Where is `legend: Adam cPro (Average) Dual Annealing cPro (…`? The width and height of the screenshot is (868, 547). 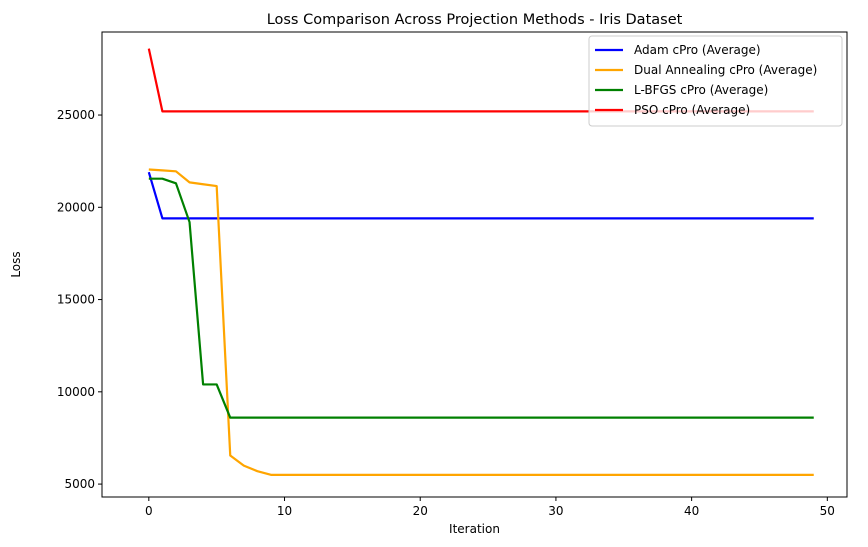 legend: Adam cPro (Average) Dual Annealing cPro (… is located at coordinates (715, 81).